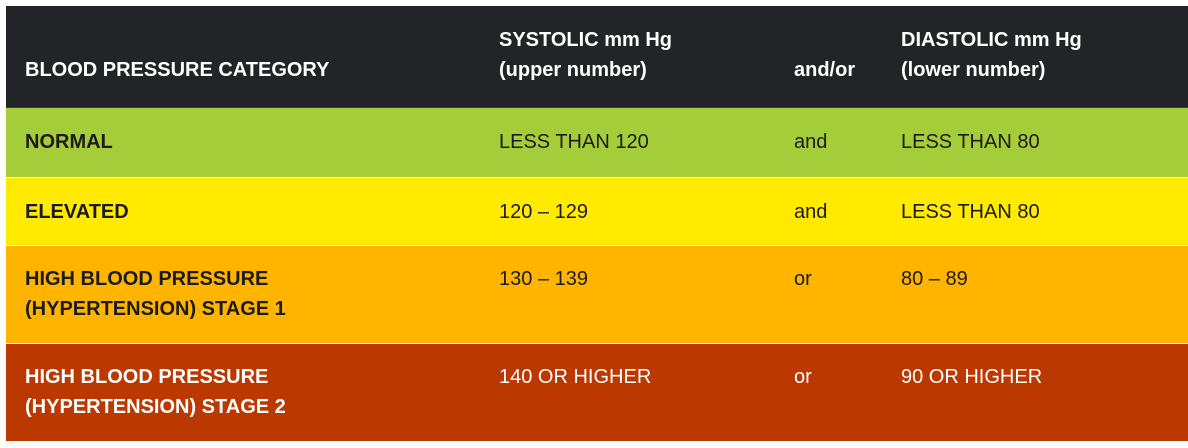  What do you see at coordinates (155, 407) in the screenshot?
I see `category-line: (HYPERTENSION) STAGE 2` at bounding box center [155, 407].